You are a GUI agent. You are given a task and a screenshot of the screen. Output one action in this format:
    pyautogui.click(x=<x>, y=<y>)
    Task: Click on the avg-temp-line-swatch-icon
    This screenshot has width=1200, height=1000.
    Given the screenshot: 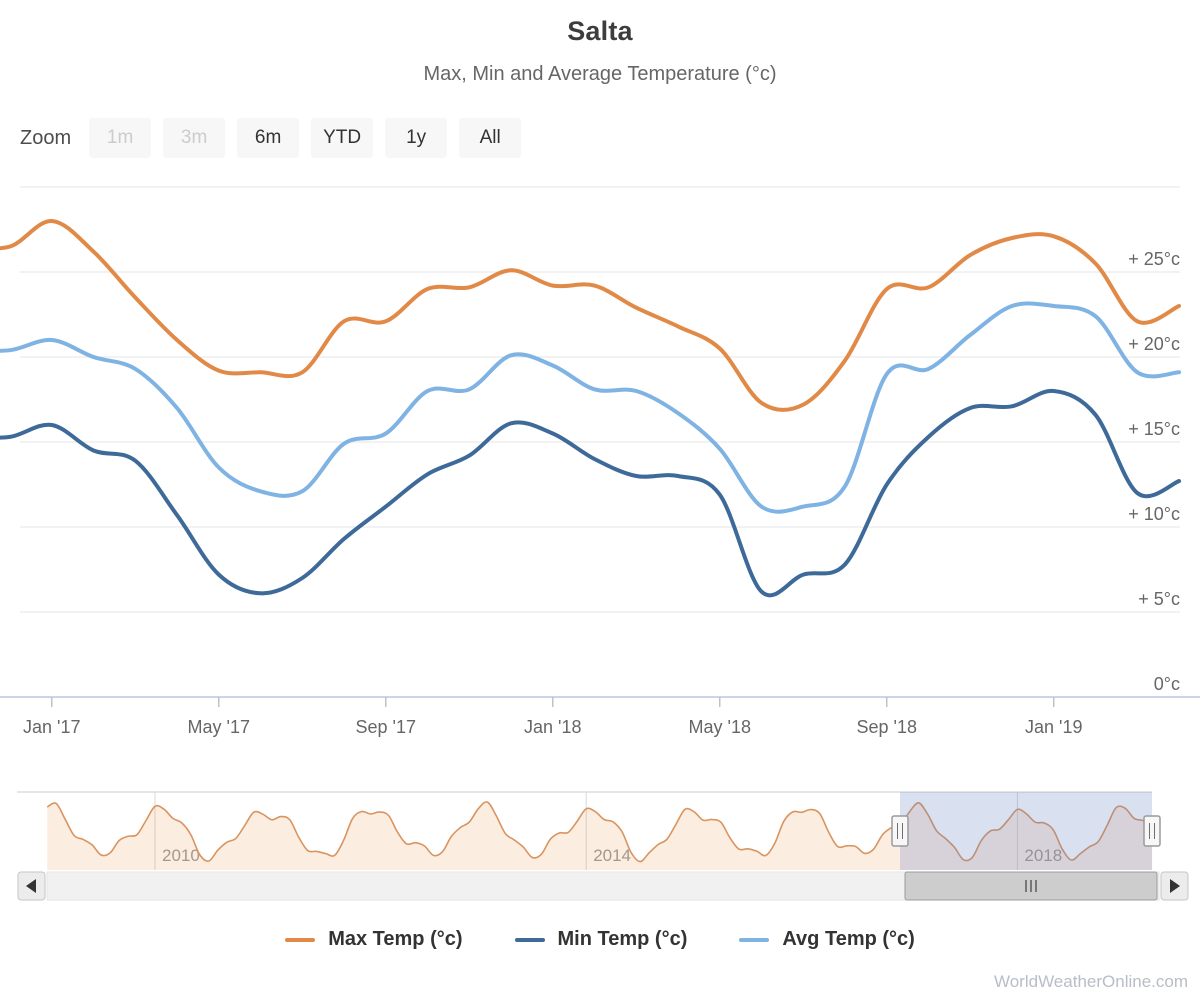 What is the action you would take?
    pyautogui.click(x=754, y=939)
    